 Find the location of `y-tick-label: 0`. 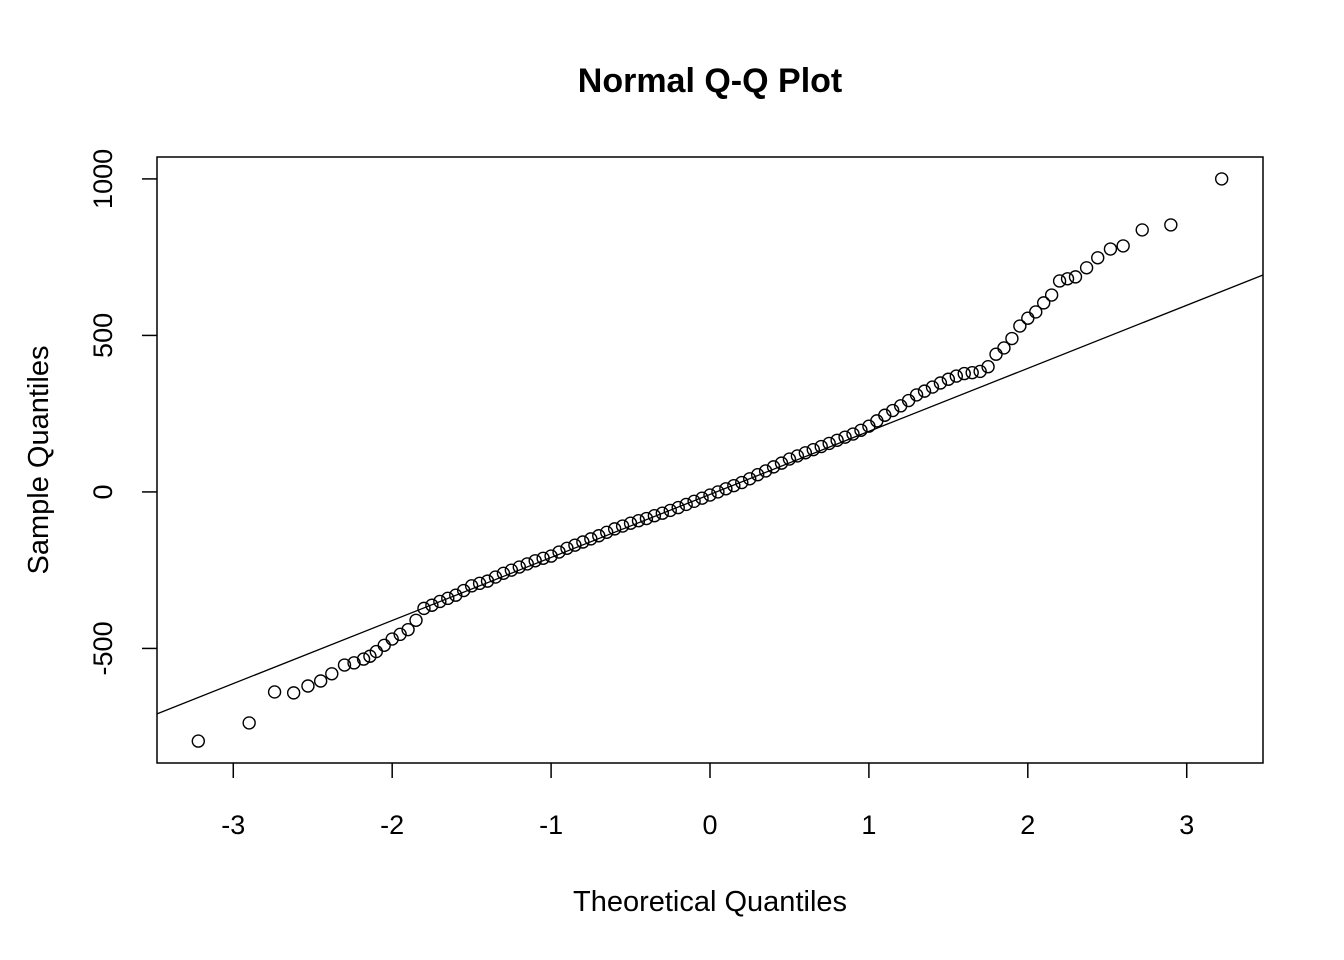

y-tick-label: 0 is located at coordinates (103, 491).